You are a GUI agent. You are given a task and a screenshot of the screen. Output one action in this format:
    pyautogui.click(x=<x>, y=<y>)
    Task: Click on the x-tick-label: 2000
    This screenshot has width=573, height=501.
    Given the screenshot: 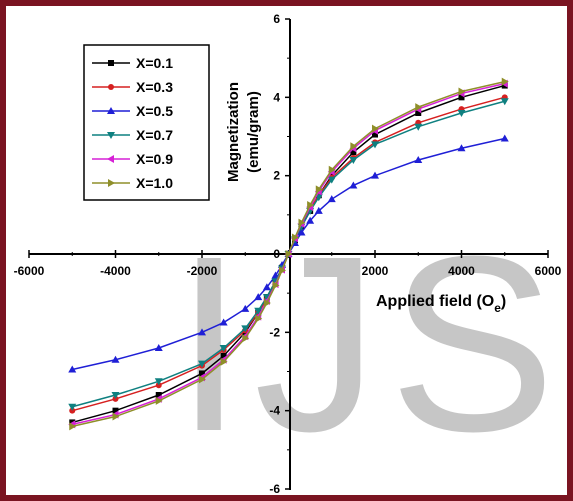 What is the action you would take?
    pyautogui.click(x=375, y=271)
    